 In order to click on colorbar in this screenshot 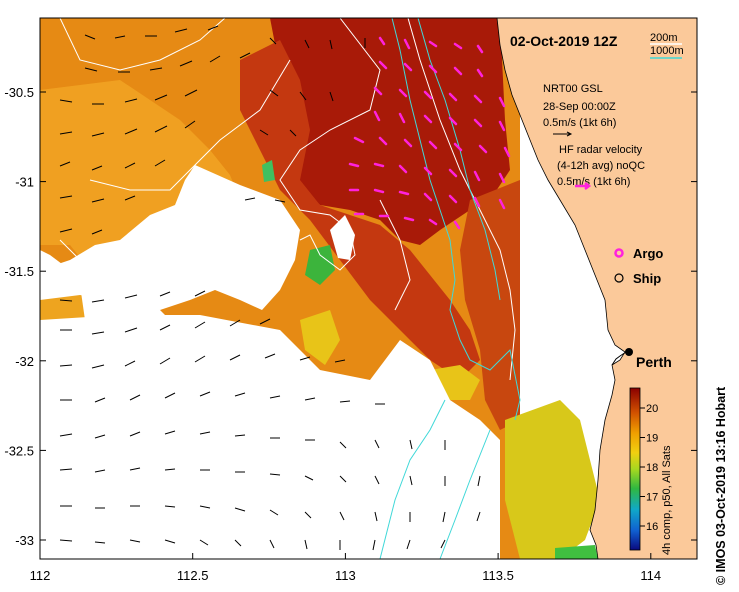, I will do `click(635, 469)`.